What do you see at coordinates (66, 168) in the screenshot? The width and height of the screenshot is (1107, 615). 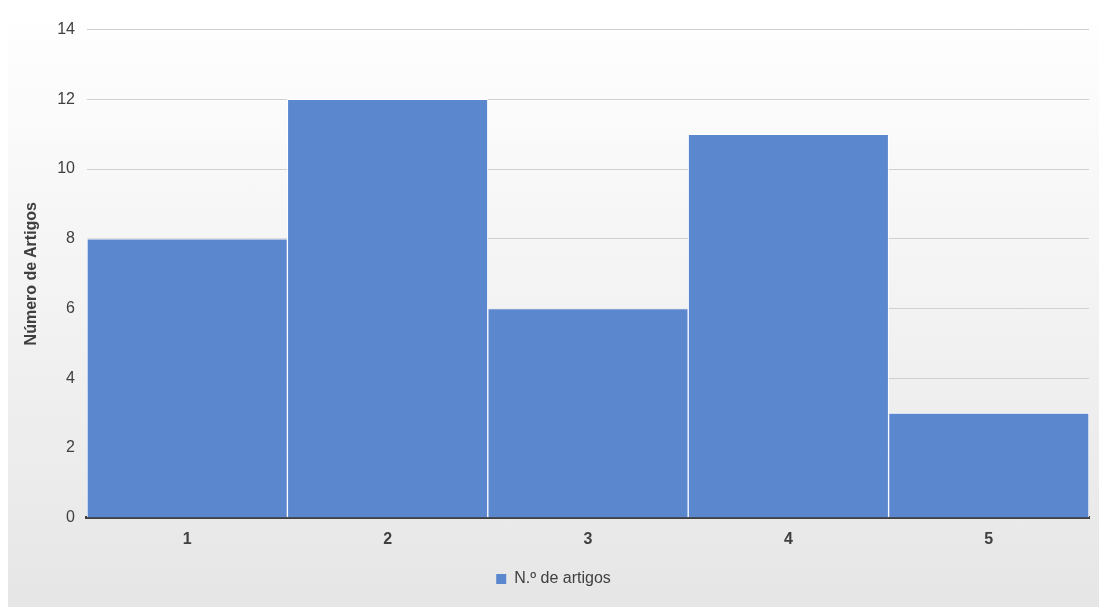 I see `y-tick-label: 10` at bounding box center [66, 168].